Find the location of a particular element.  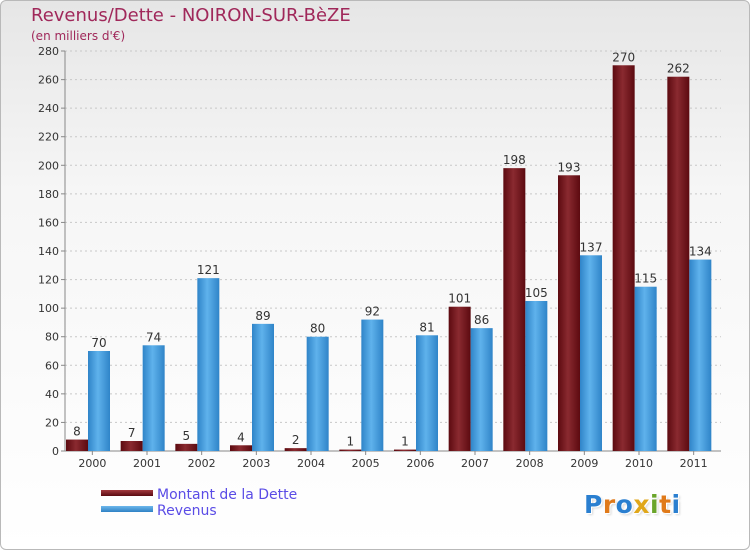

y-tick-label: 280 is located at coordinates (48, 51).